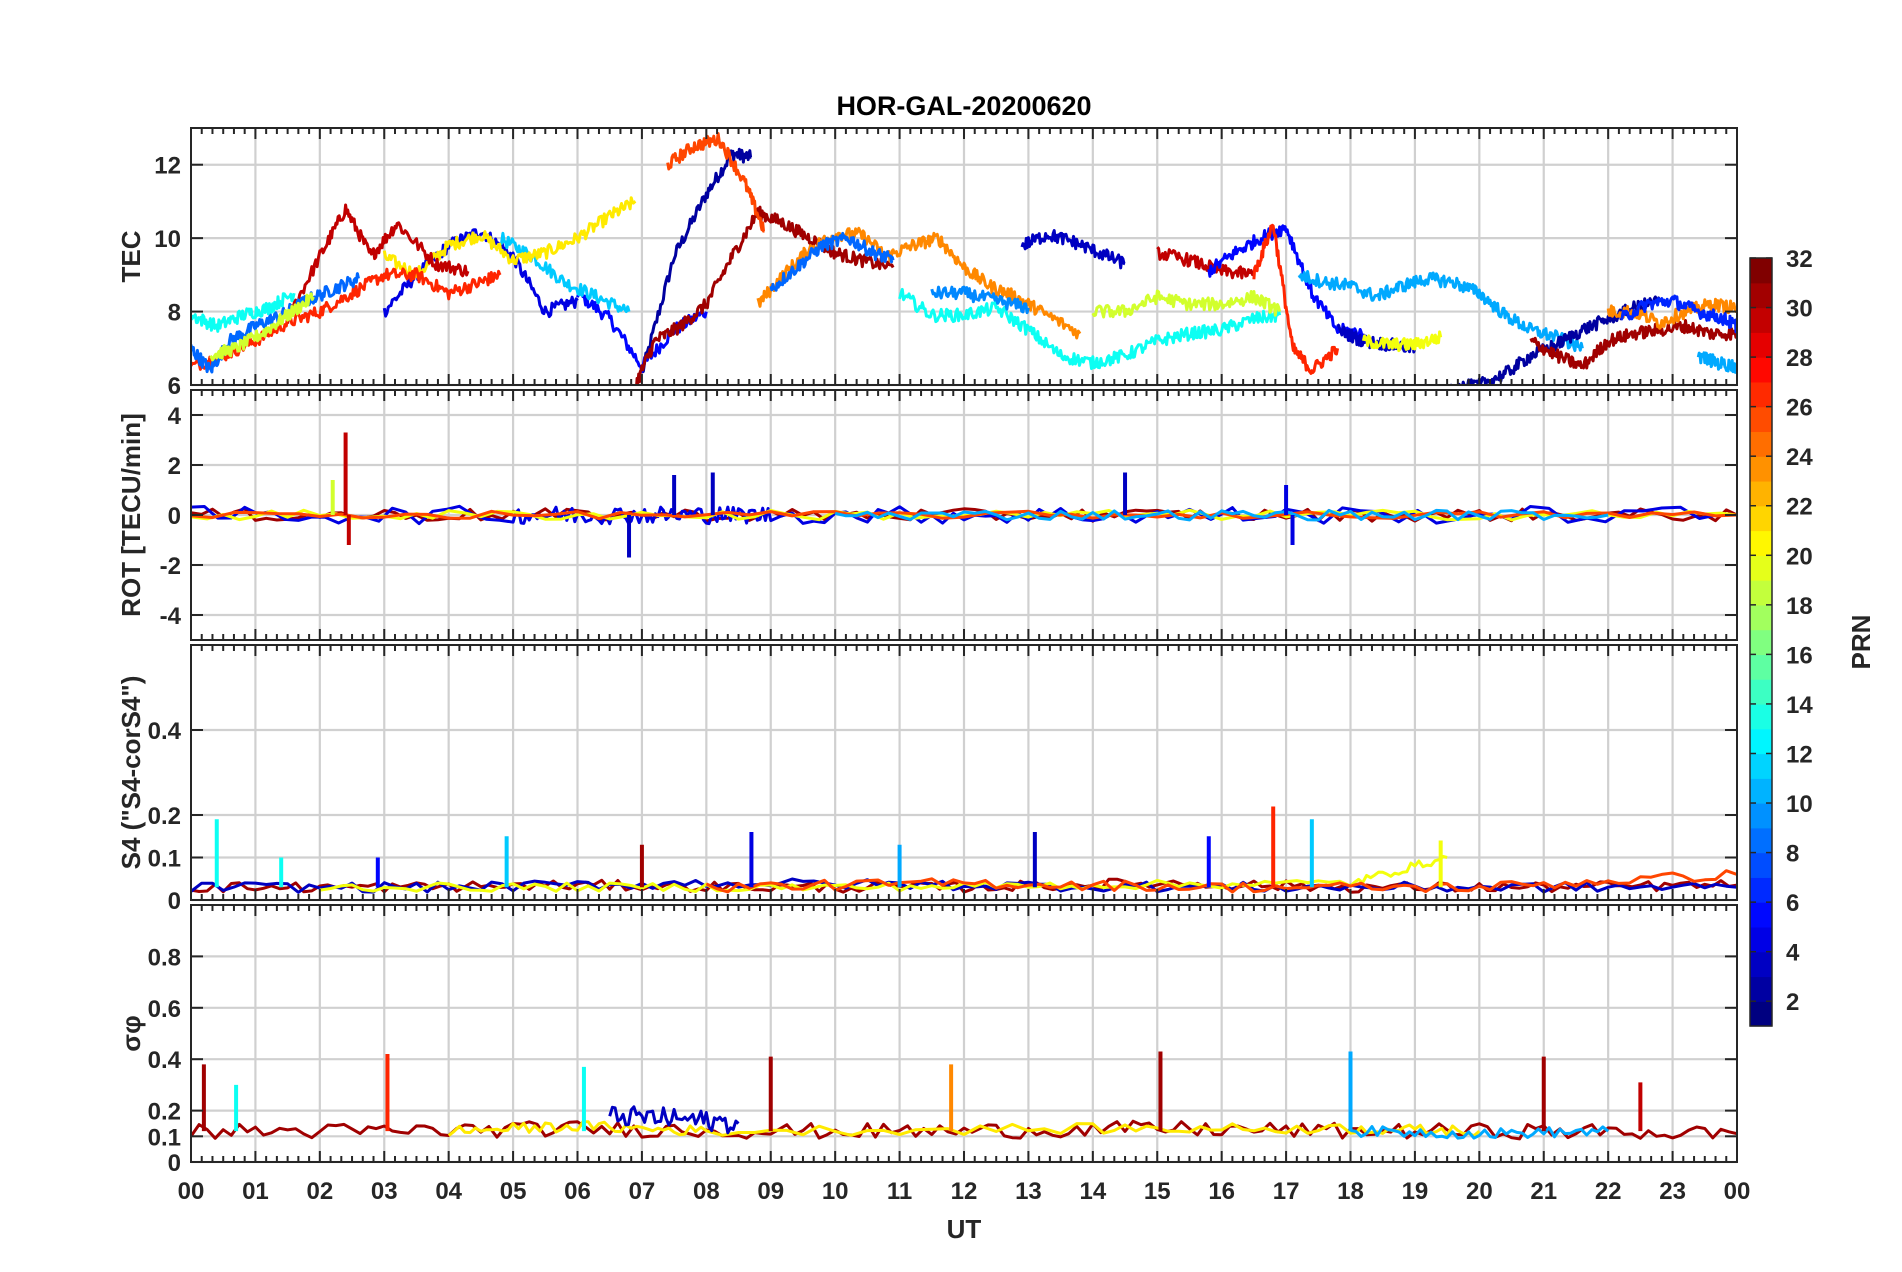 This screenshot has height=1272, width=1902. I want to click on y-tick-label: 0.1, so click(164, 859).